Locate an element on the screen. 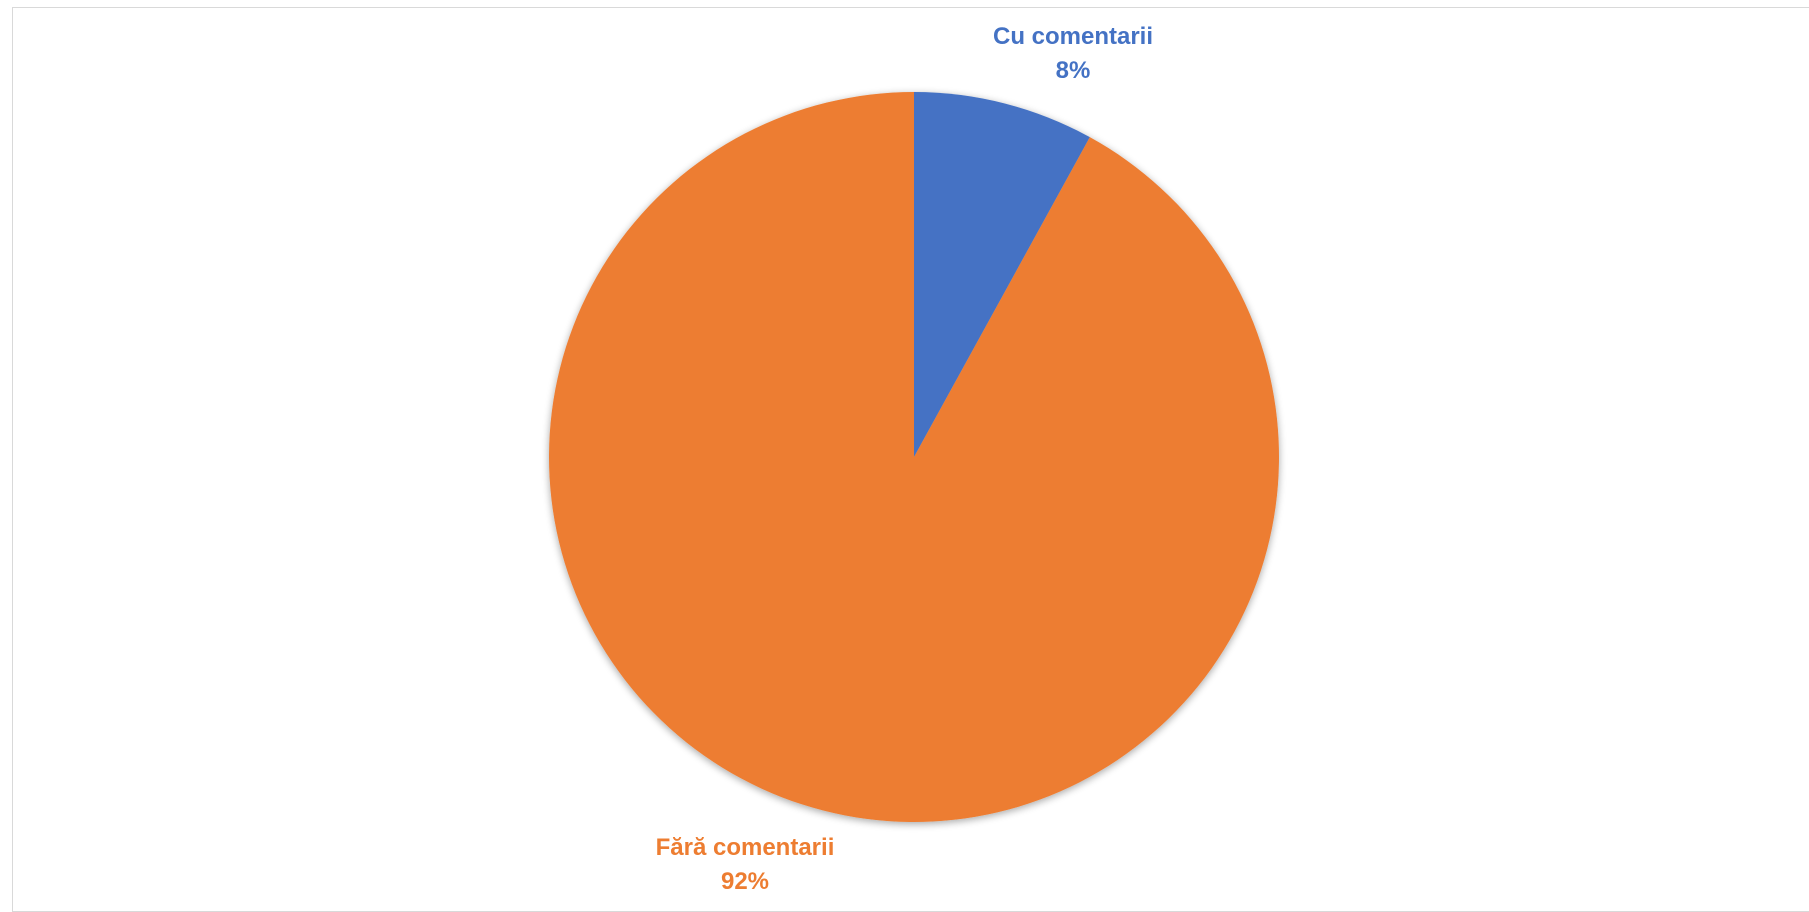  pie-slice-cu-comentarii is located at coordinates (1002, 274).